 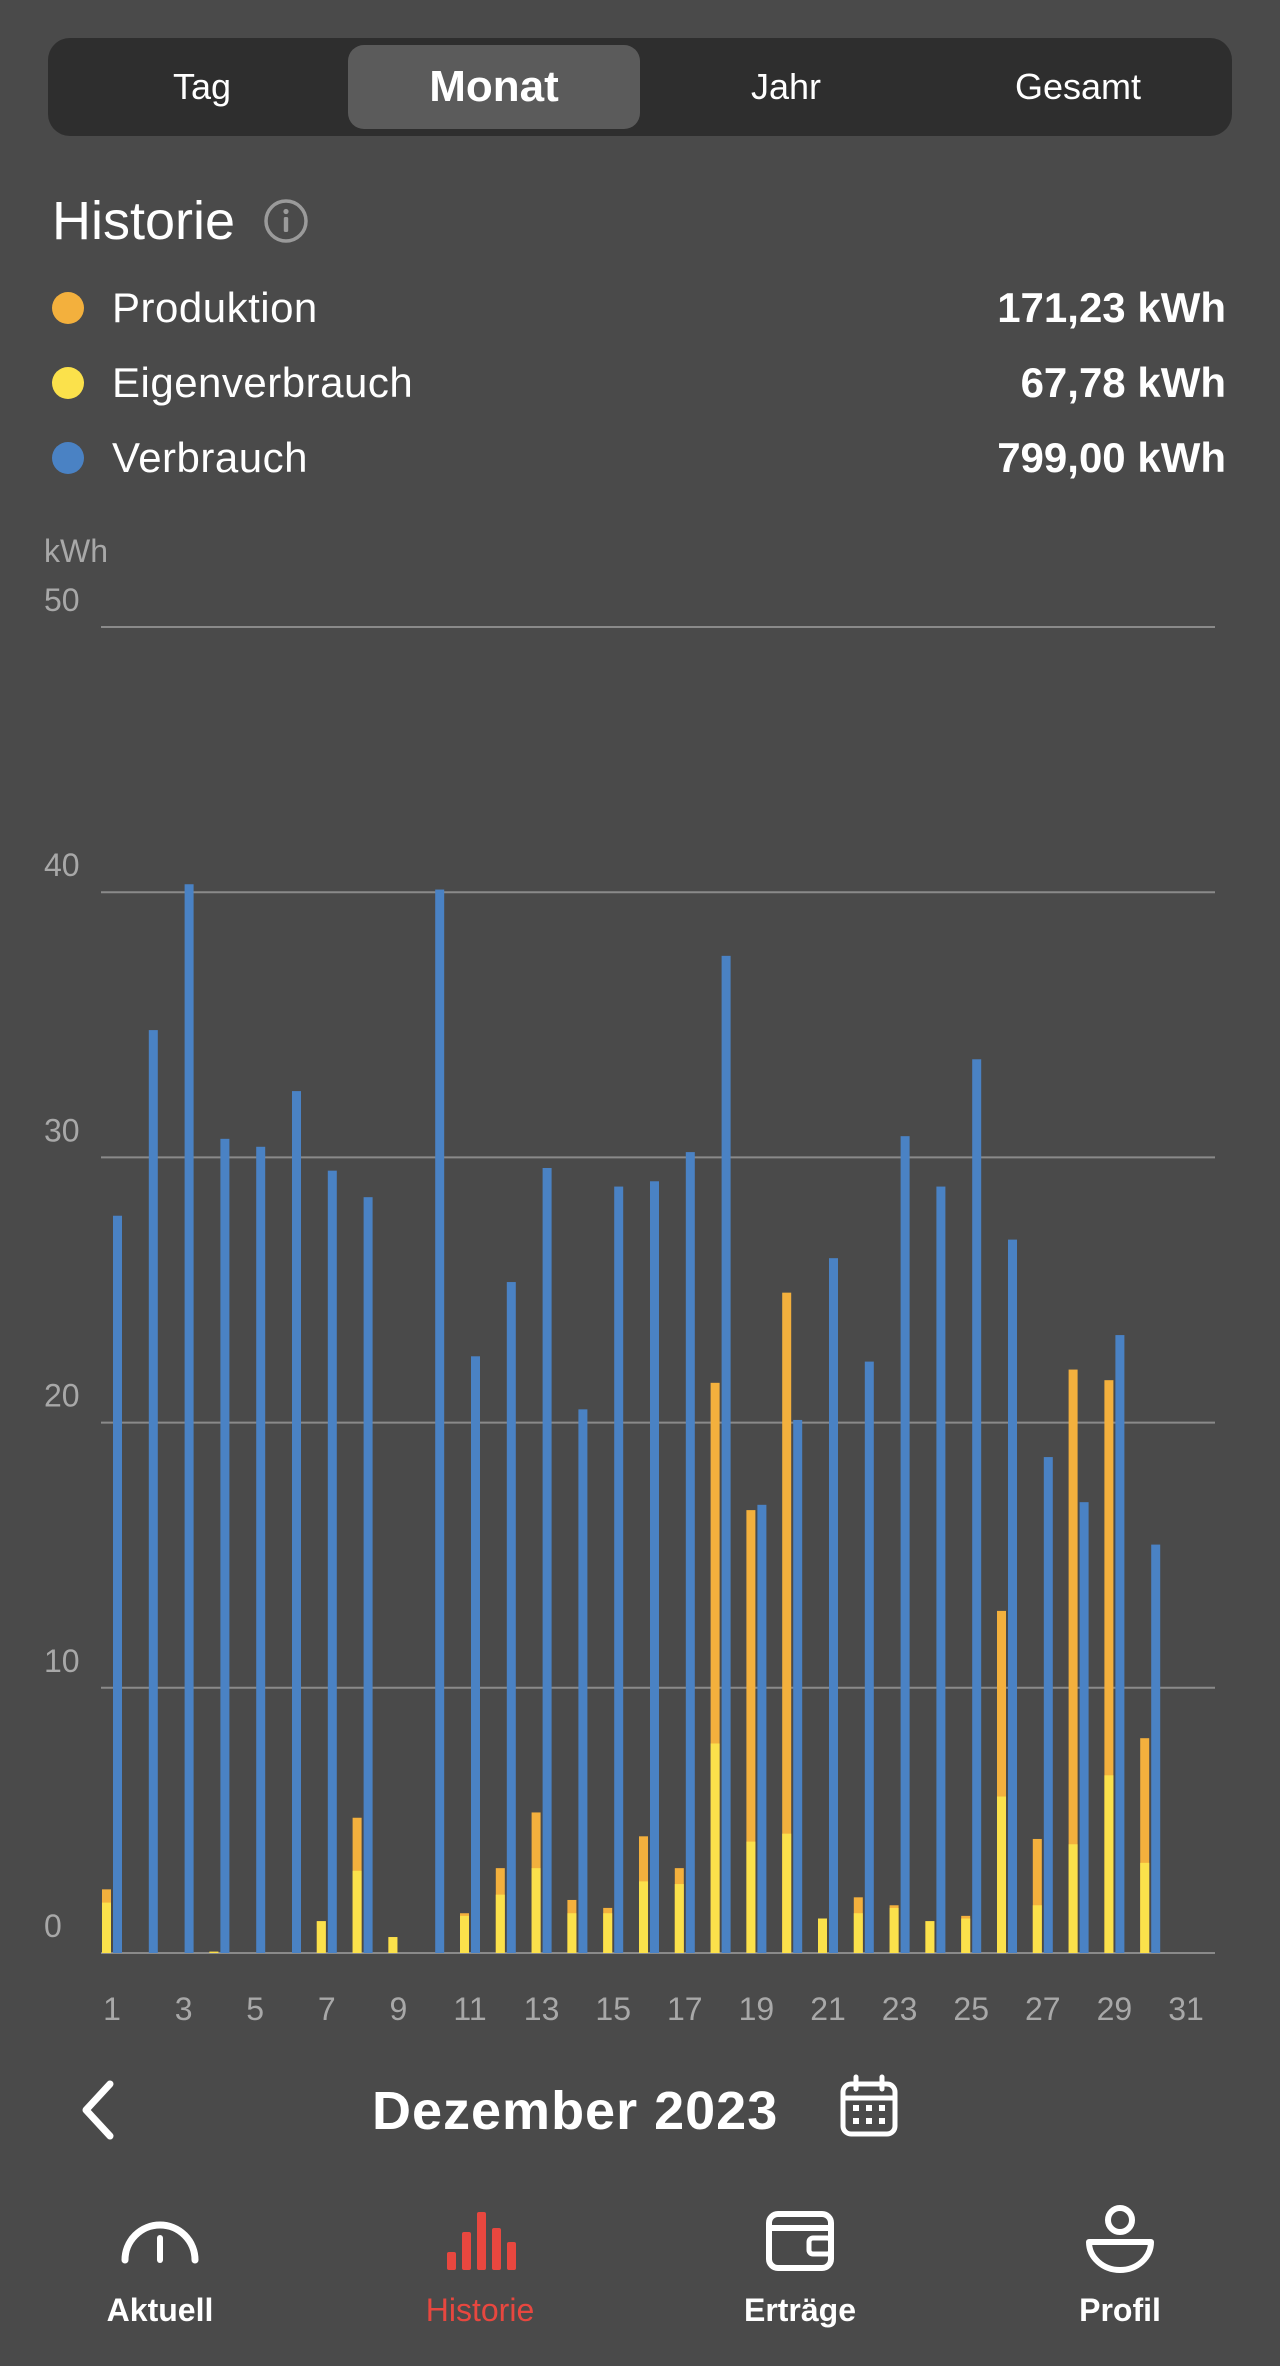 I want to click on x-tick-label: 19, so click(x=757, y=2009).